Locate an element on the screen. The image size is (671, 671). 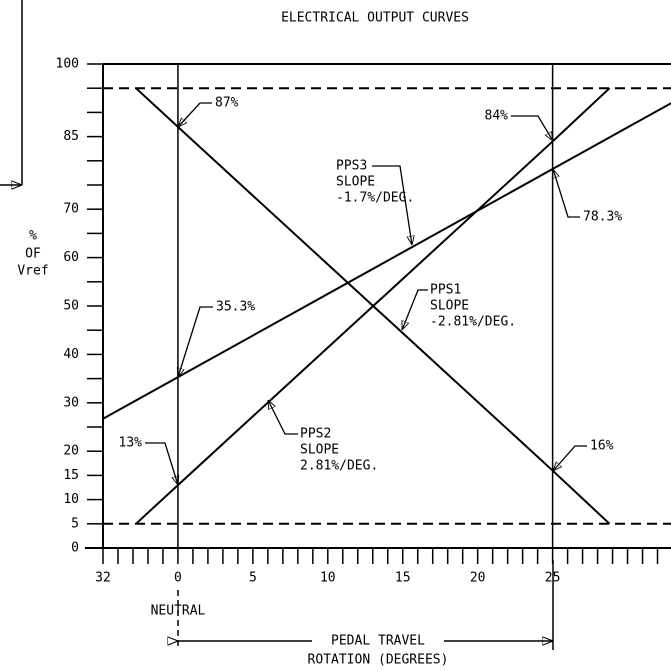
y-tick-label: 100 is located at coordinates (67, 64).